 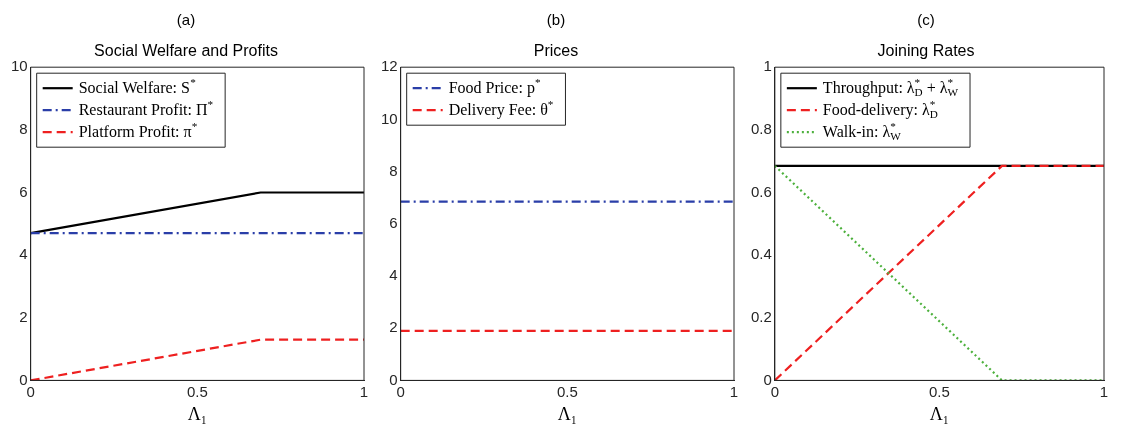 I want to click on legend-label: Delivery Fee: θ*, so click(x=501, y=109).